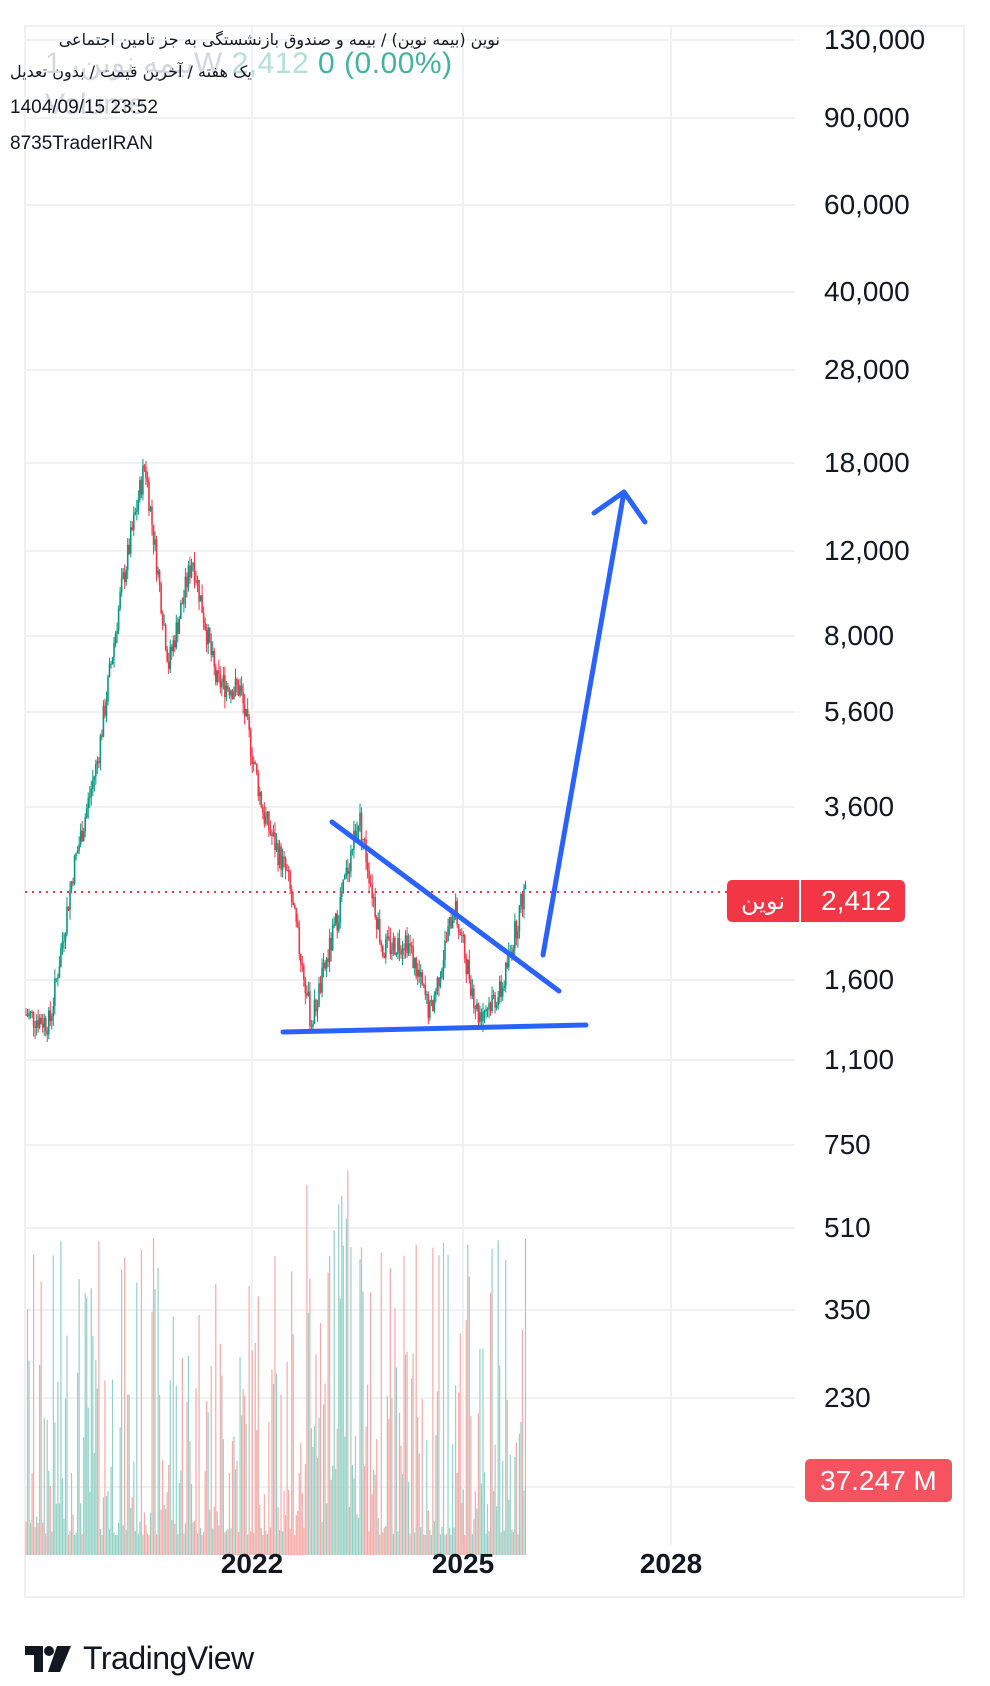 Image resolution: width=990 pixels, height=1686 pixels. I want to click on last-price-tag: نوین 2,412, so click(816, 901).